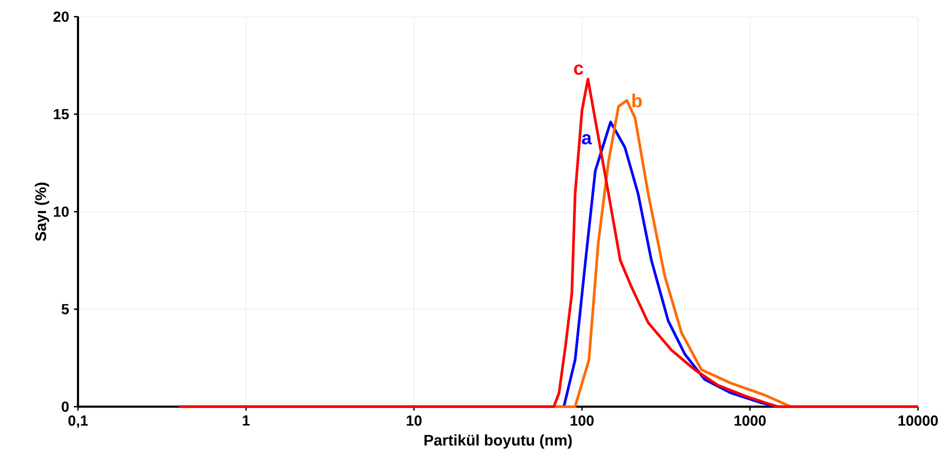  Describe the element at coordinates (65, 309) in the screenshot. I see `y-tick-label: 5` at that location.